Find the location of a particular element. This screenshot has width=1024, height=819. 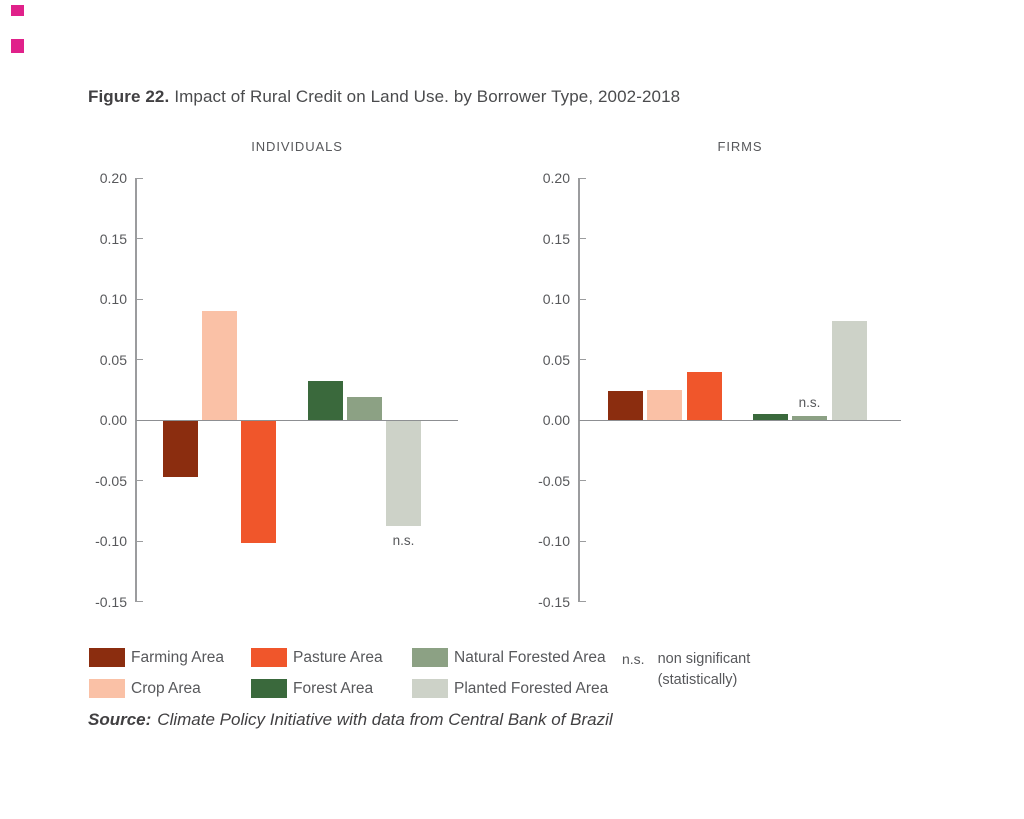

legend-item-forest-area: Forest Area is located at coordinates (312, 688).